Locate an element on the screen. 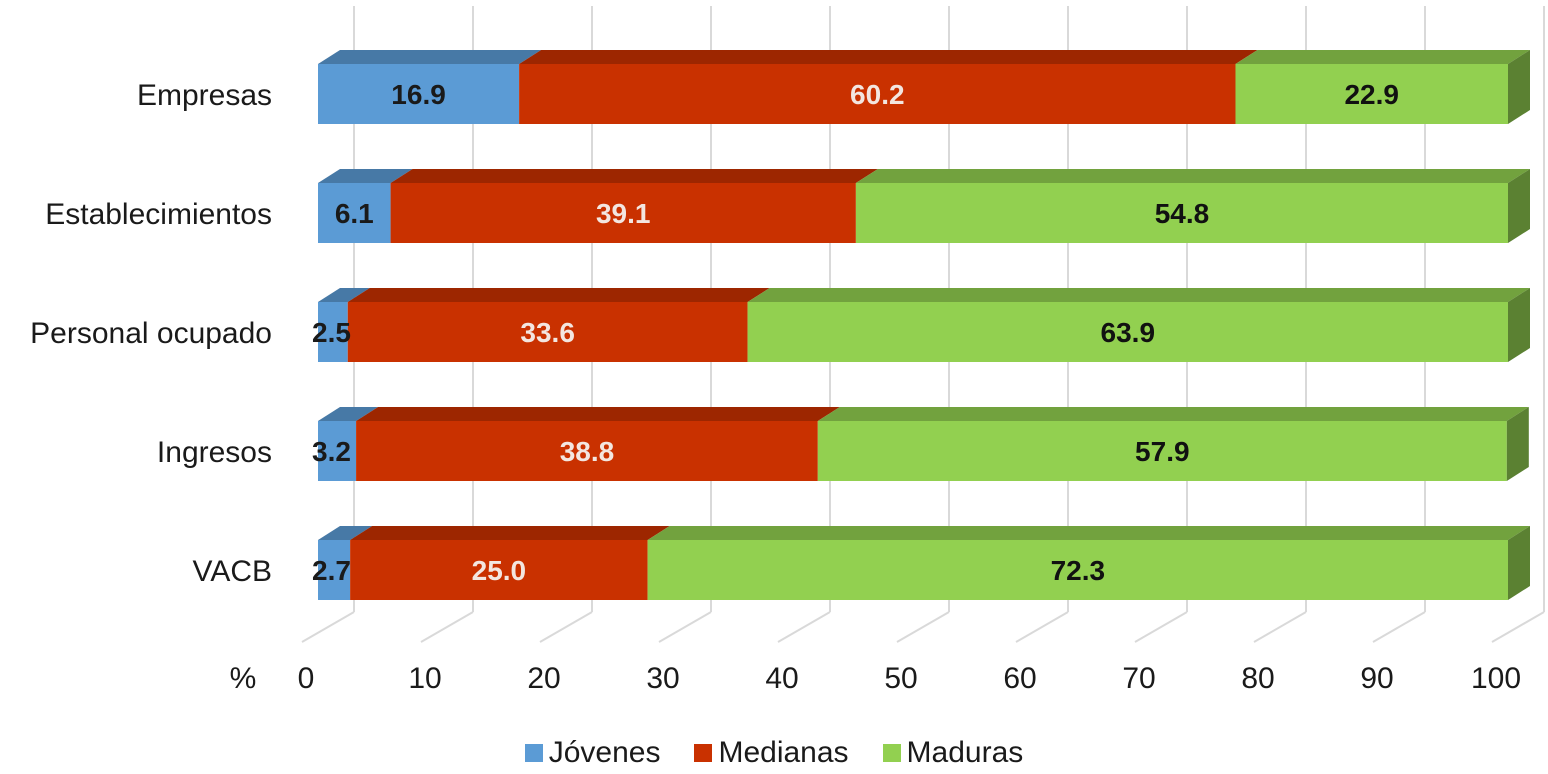 The image size is (1548, 774). data-label: 2.7 is located at coordinates (331, 570).